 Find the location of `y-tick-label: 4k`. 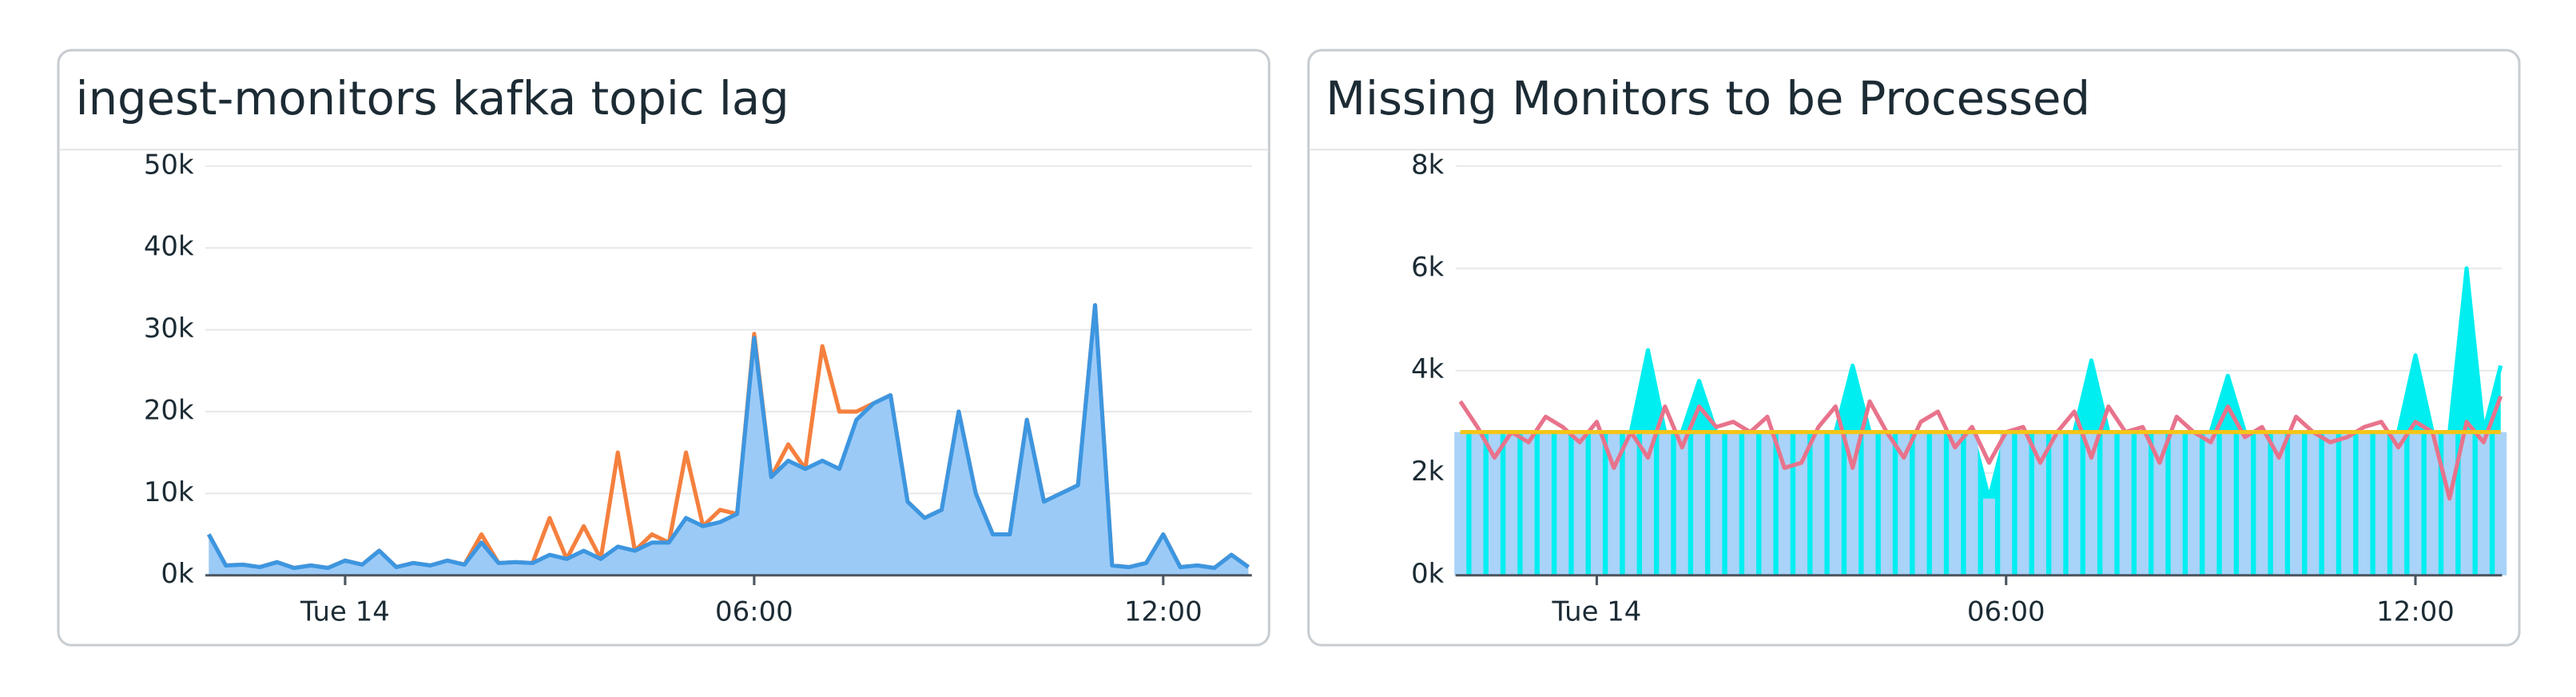

y-tick-label: 4k is located at coordinates (1428, 368).